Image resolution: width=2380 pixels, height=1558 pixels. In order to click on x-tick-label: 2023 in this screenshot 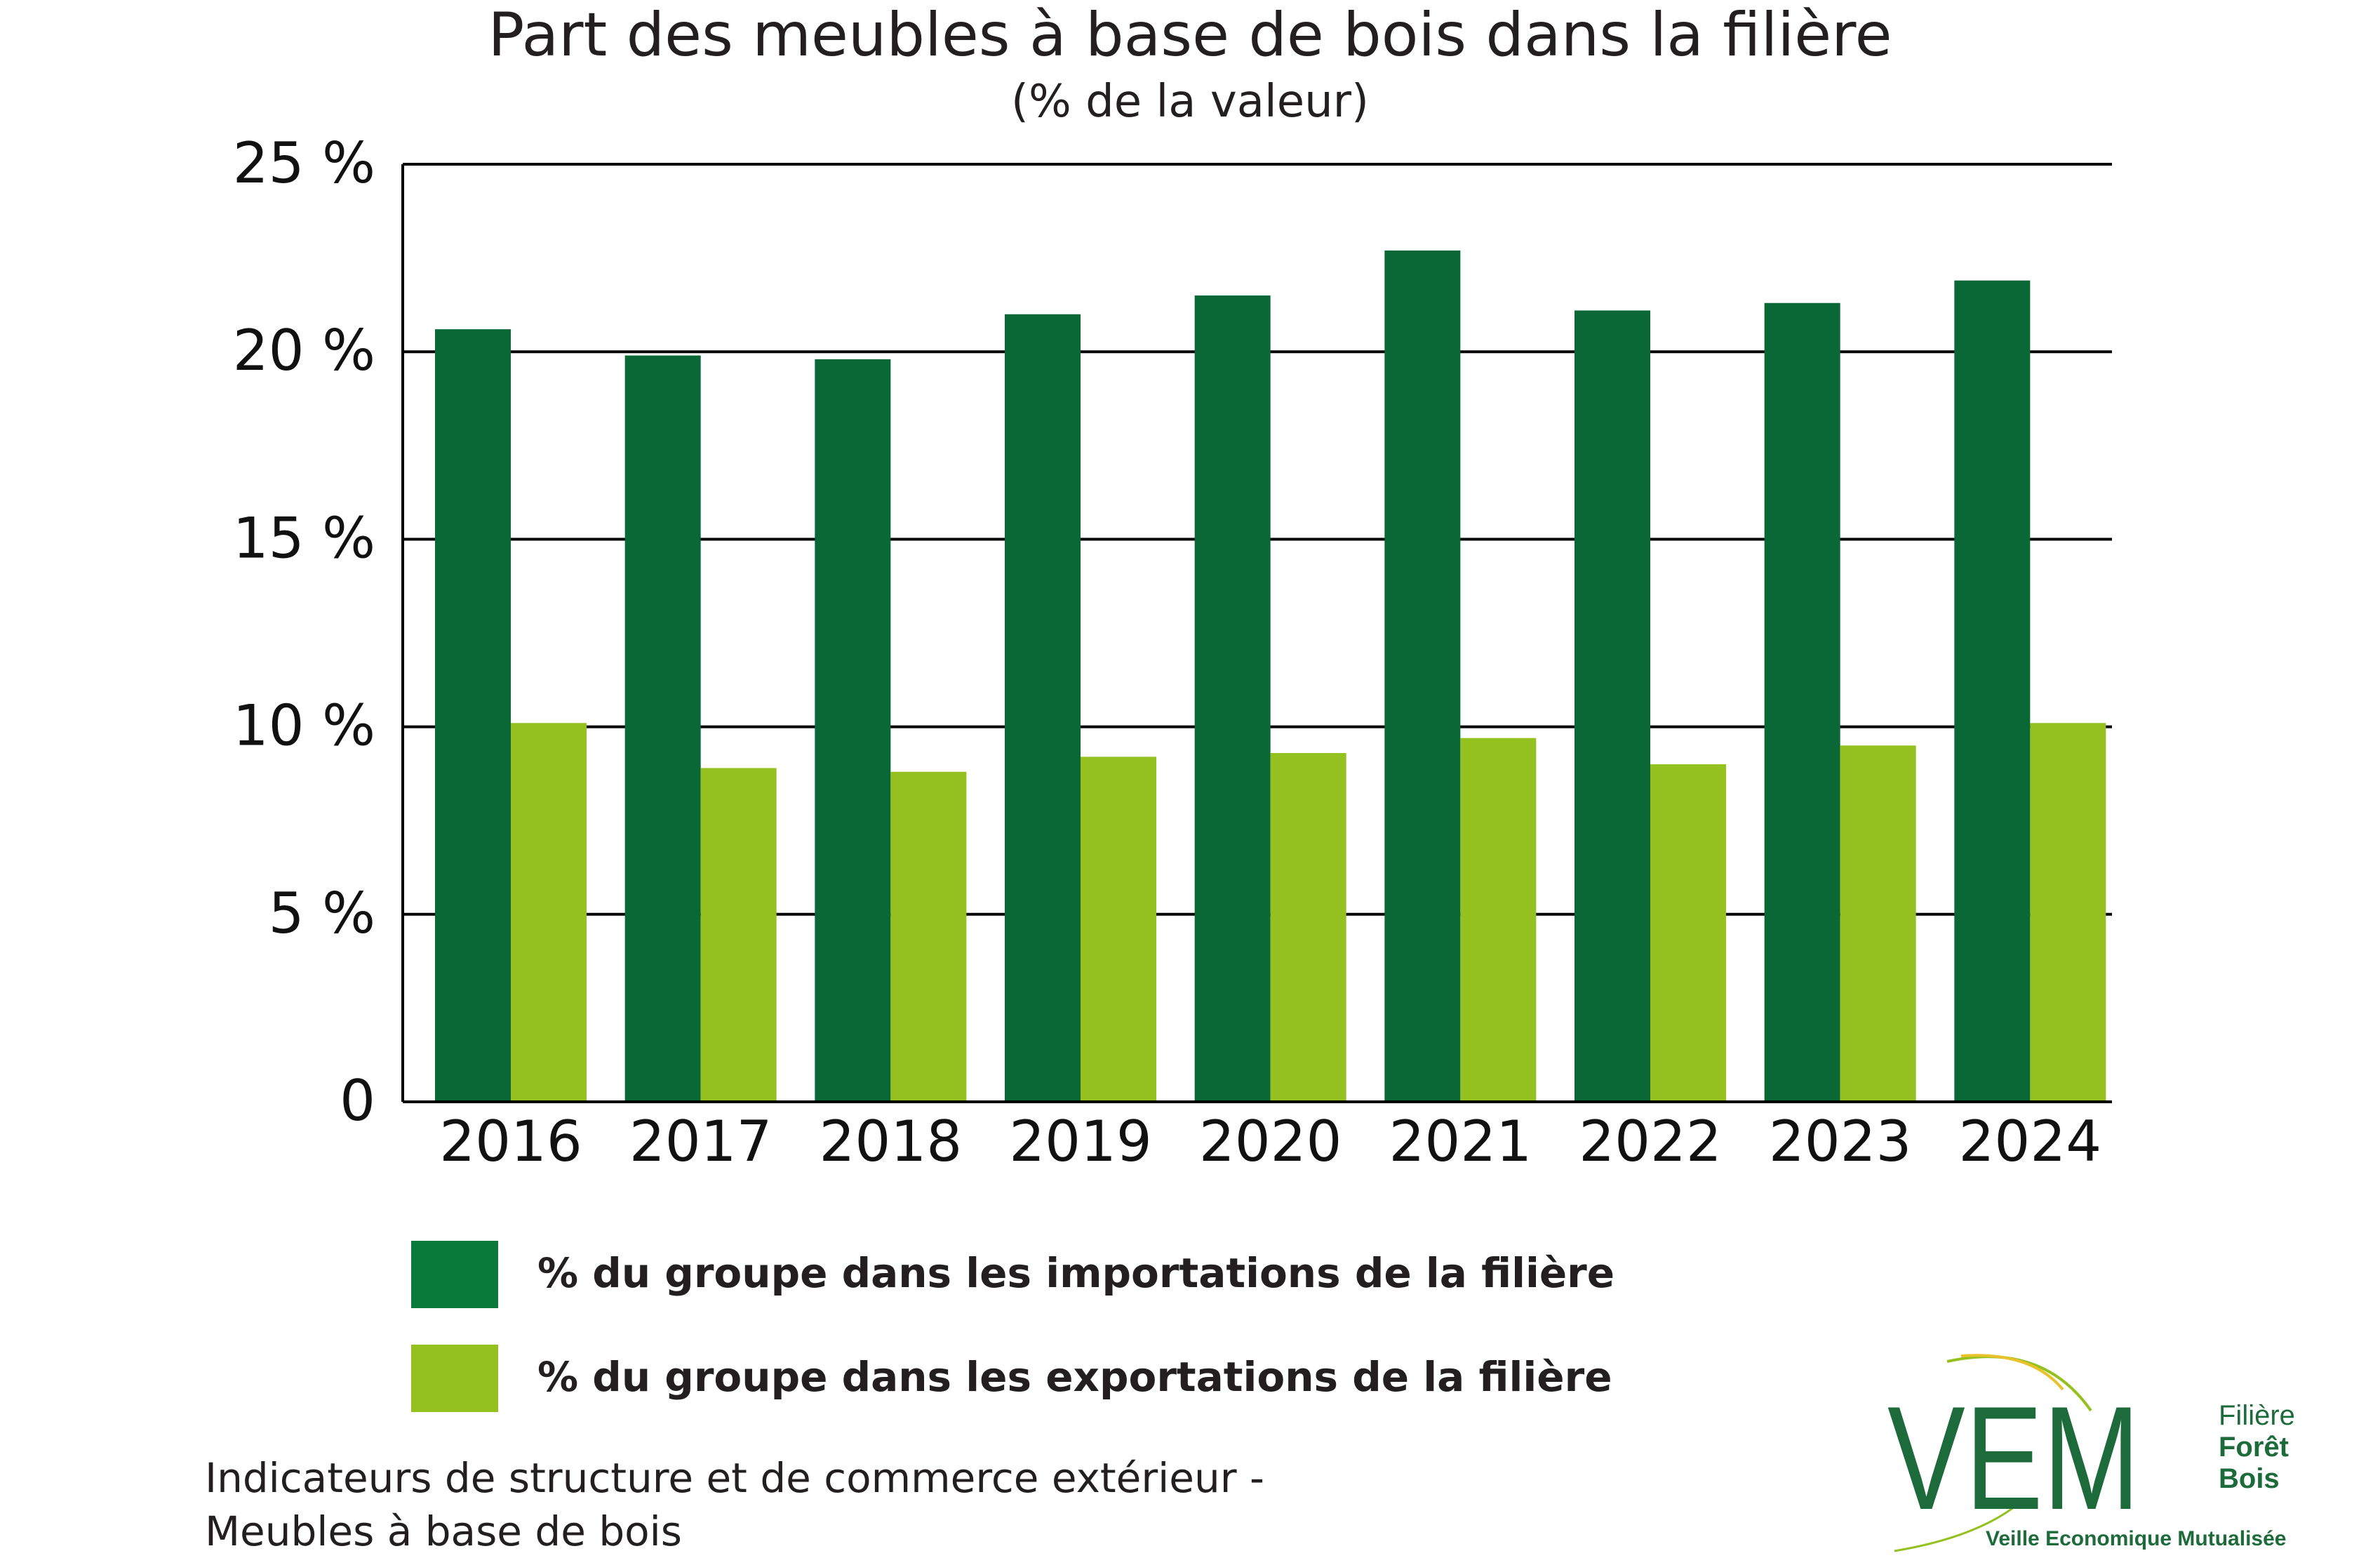, I will do `click(1841, 1142)`.